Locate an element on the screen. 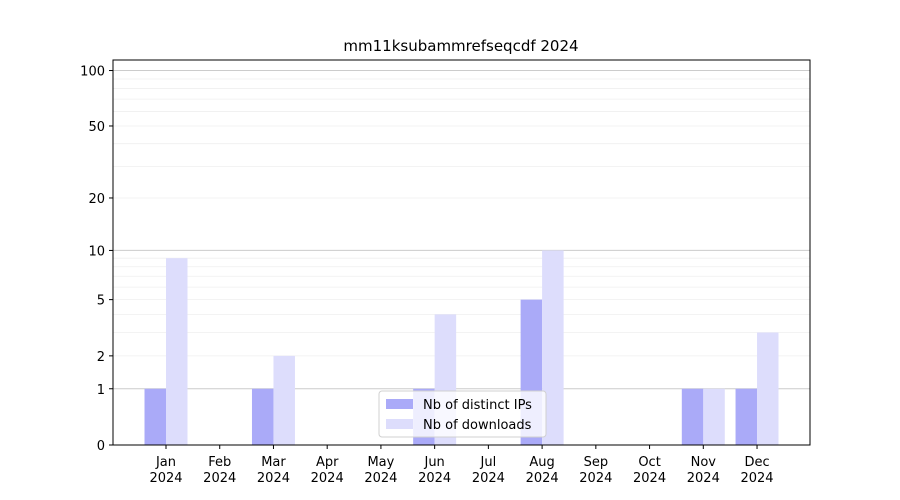 This screenshot has height=500, width=900. y-tick-label: 20 is located at coordinates (96, 199).